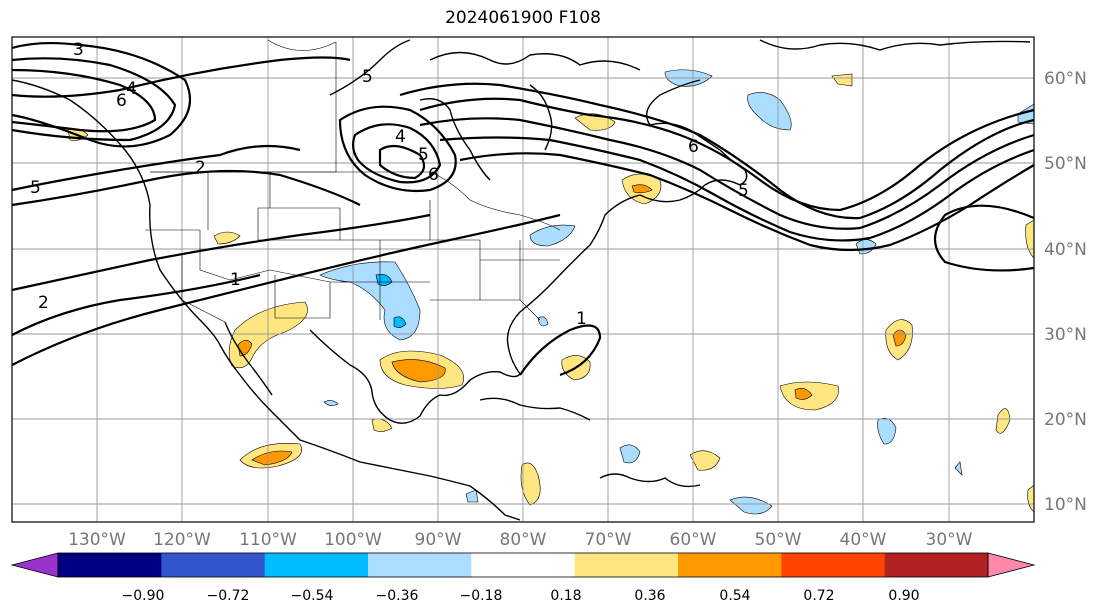 This screenshot has width=1105, height=615. Describe the element at coordinates (228, 596) in the screenshot. I see `colorbar-tick-label: −0.72` at that location.